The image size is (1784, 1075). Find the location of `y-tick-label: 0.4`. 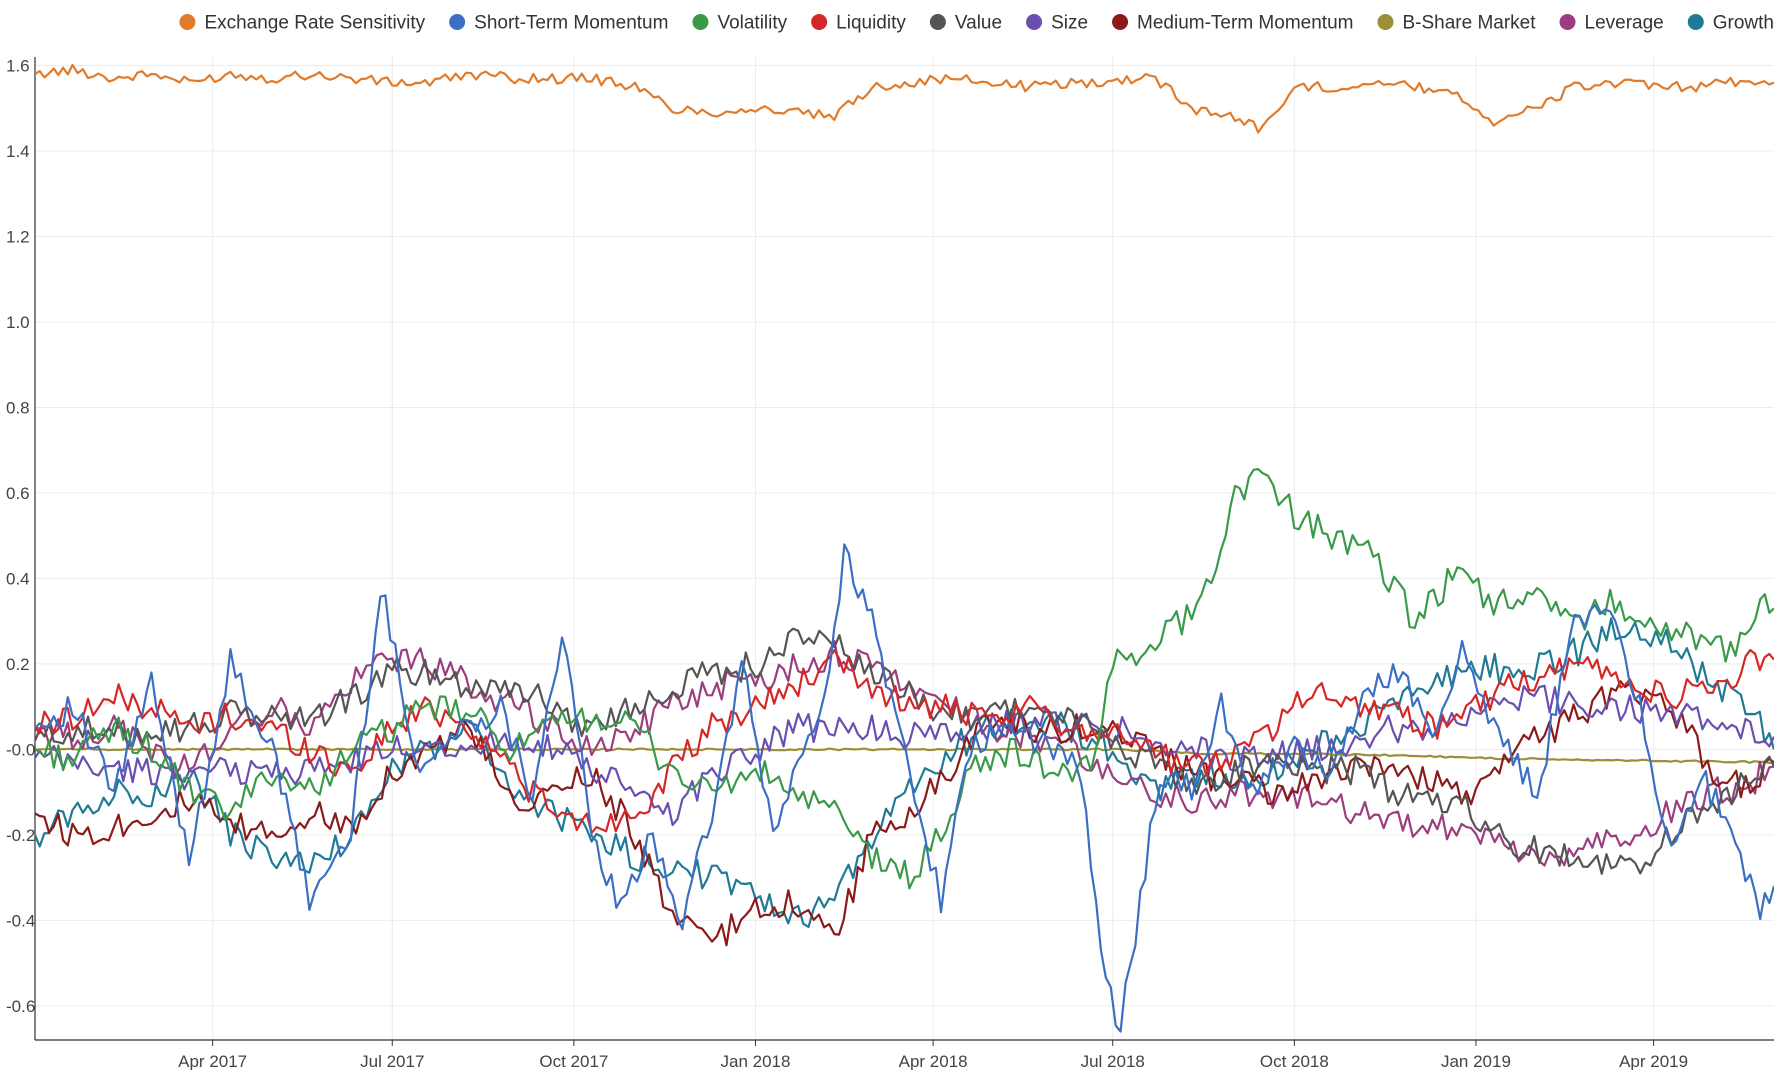

y-tick-label: 0.4 is located at coordinates (18, 578).